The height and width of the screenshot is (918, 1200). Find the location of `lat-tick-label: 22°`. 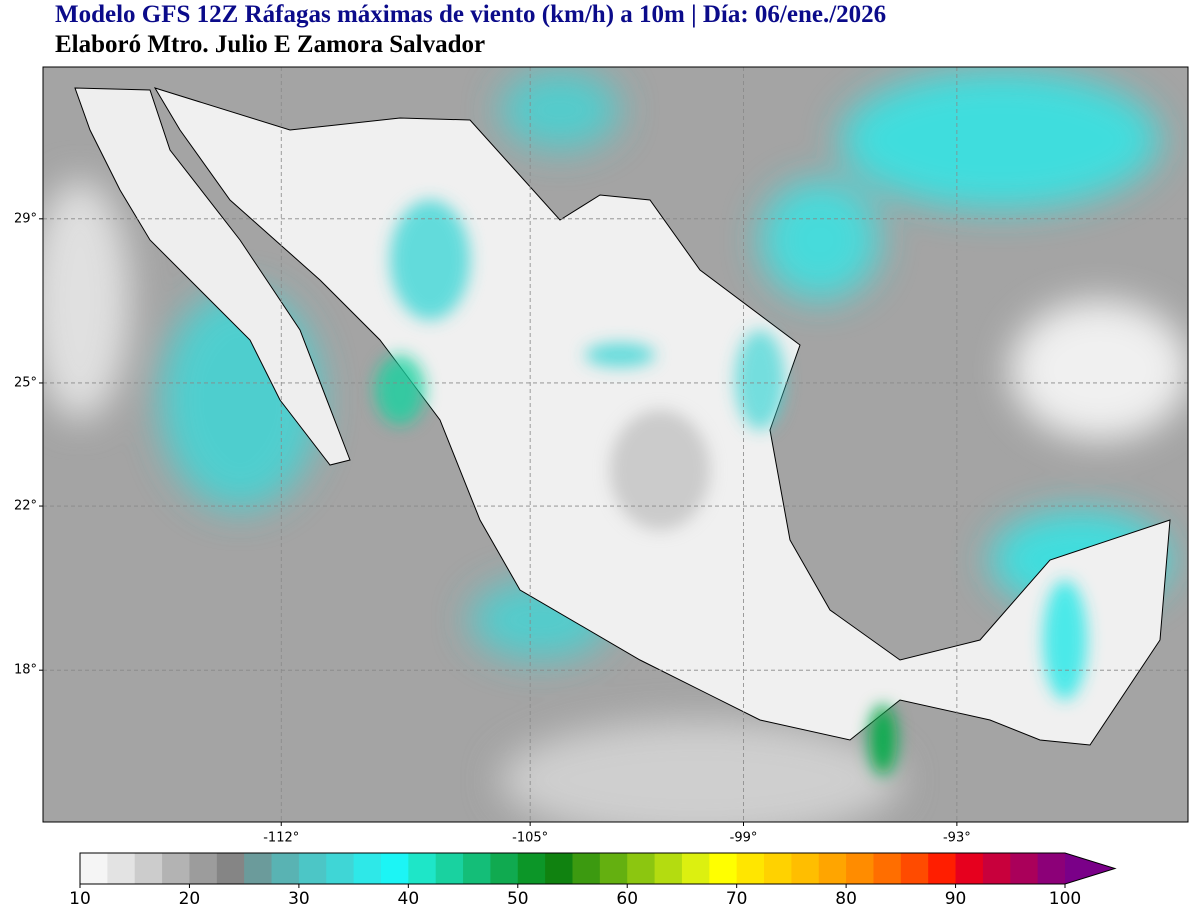

lat-tick-label: 22° is located at coordinates (25, 506).